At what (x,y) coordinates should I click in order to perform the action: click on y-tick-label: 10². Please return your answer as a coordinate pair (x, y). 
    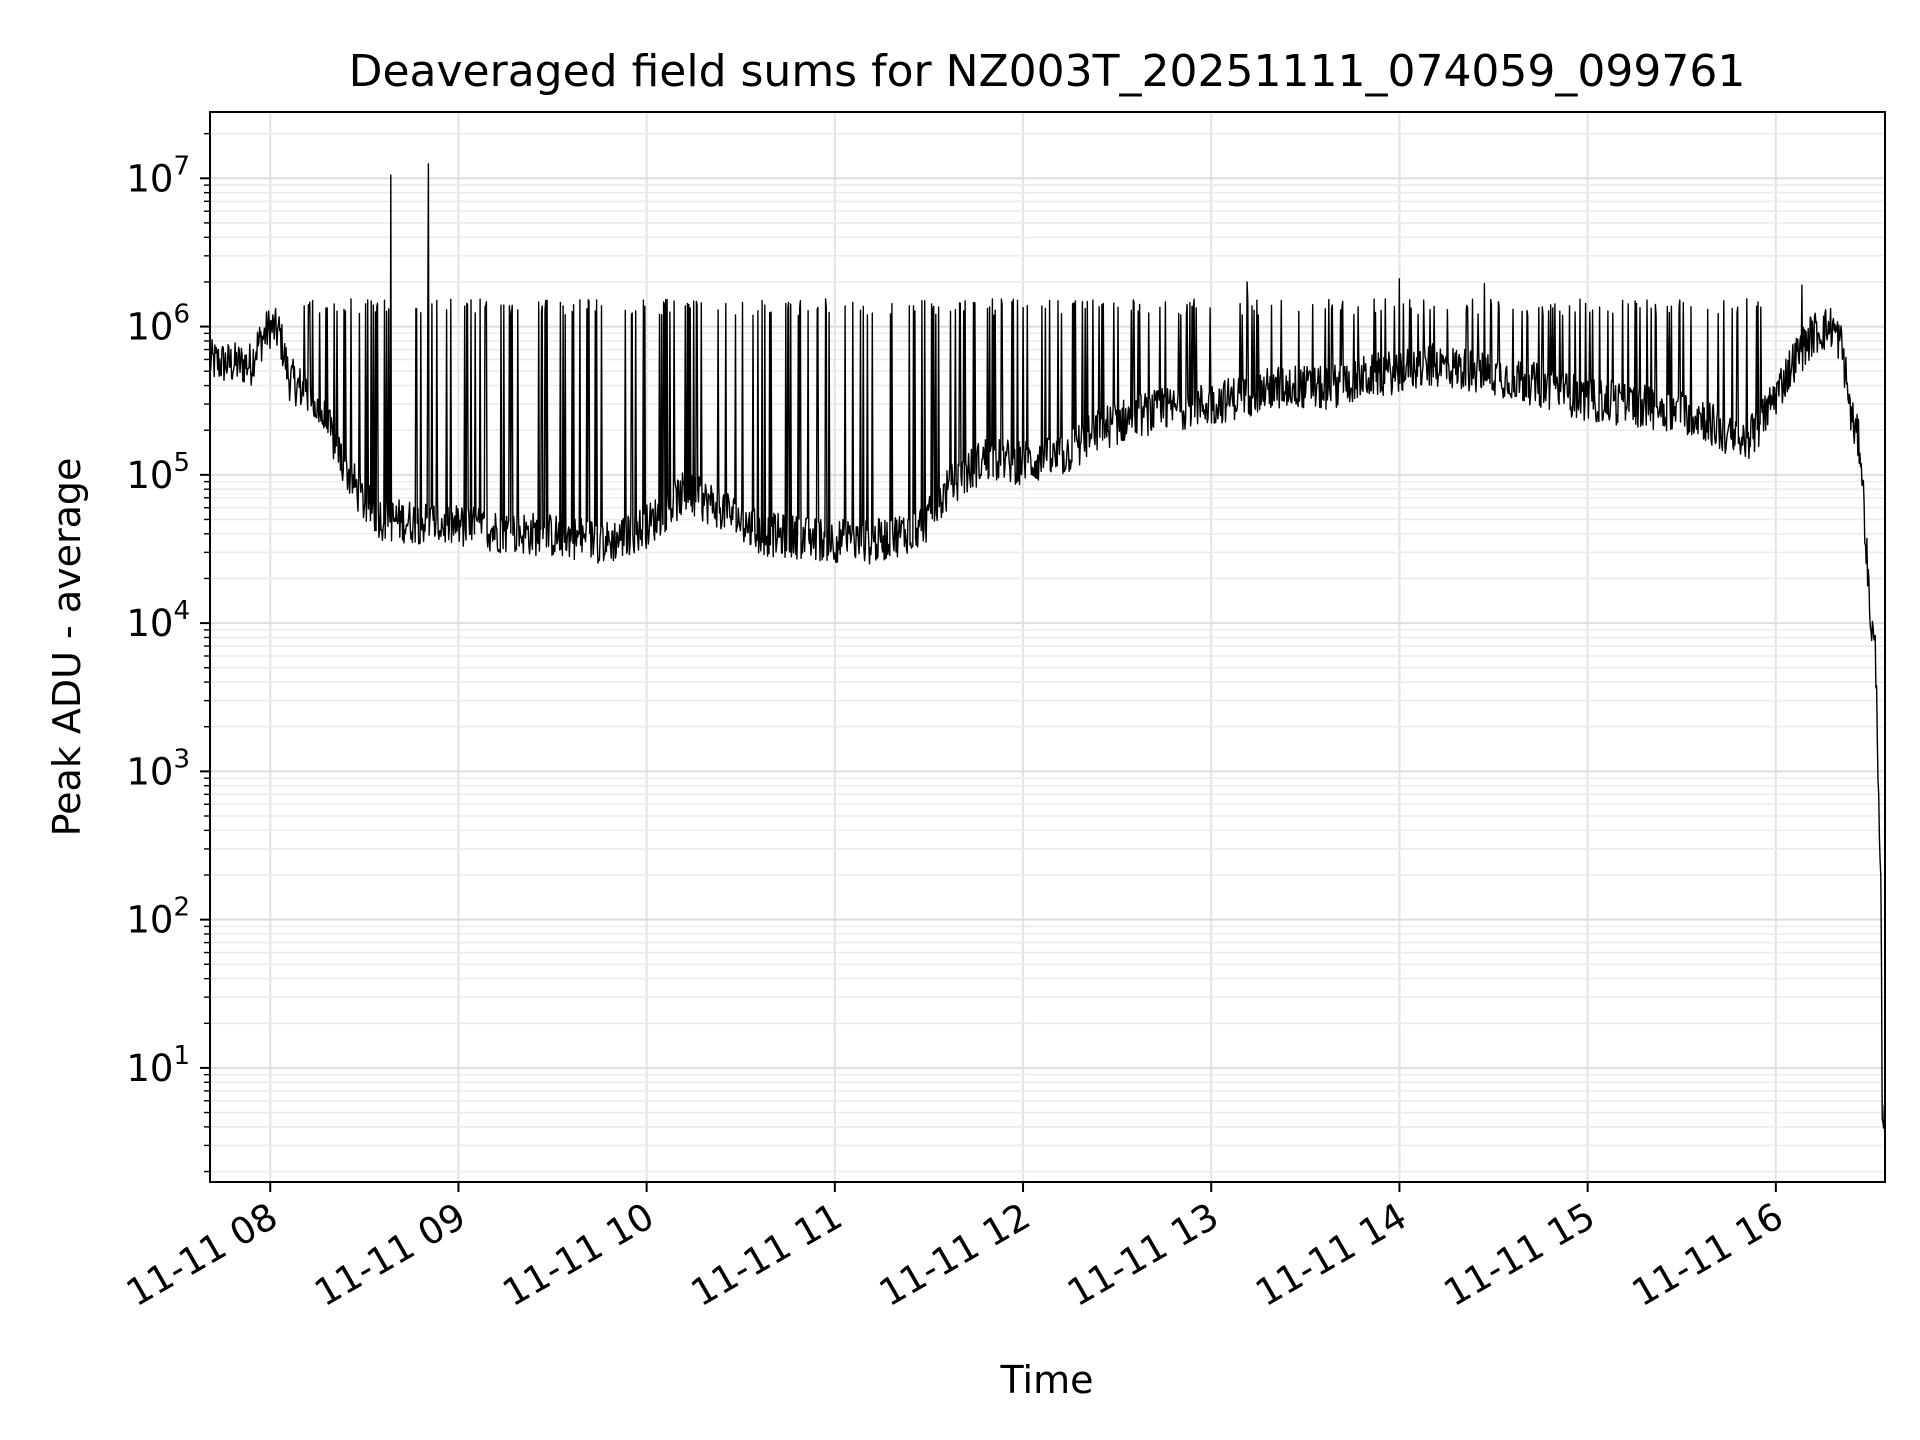
    Looking at the image, I should click on (158, 917).